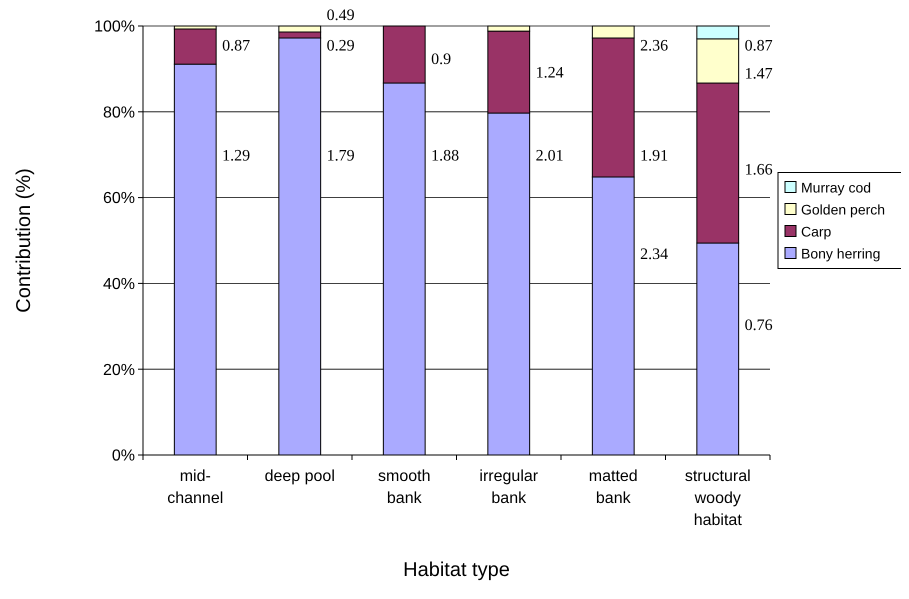  What do you see at coordinates (340, 15) in the screenshot?
I see `text: 0.49` at bounding box center [340, 15].